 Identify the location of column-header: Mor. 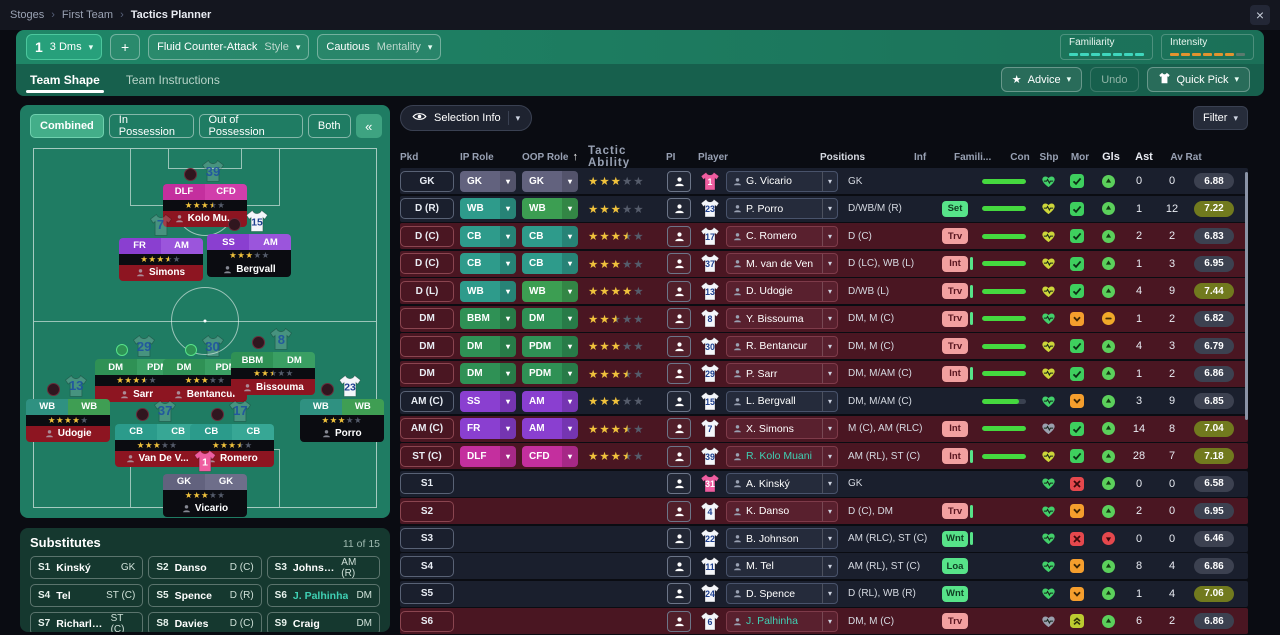
(1080, 157).